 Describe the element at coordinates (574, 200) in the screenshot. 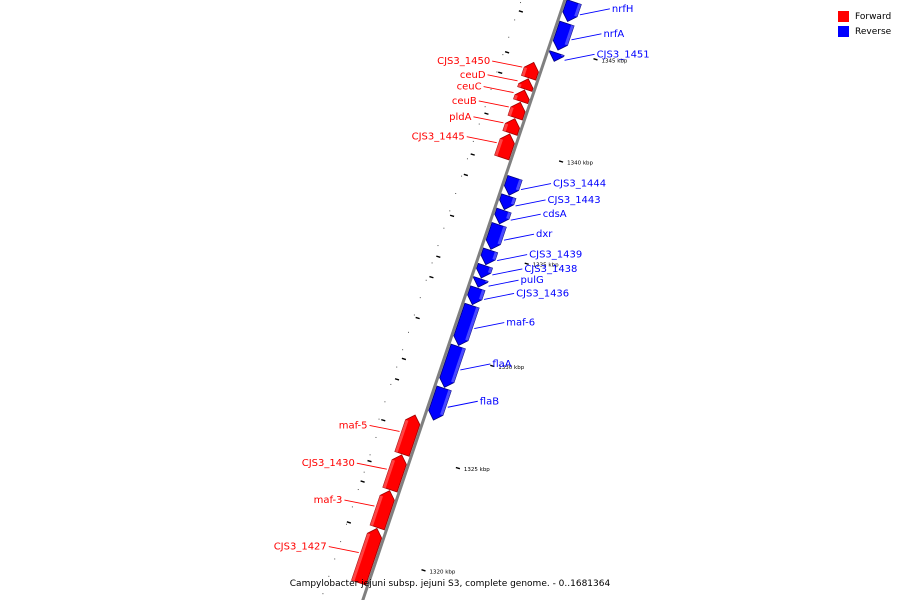

I see `gene-label: CJS3_1443` at that location.